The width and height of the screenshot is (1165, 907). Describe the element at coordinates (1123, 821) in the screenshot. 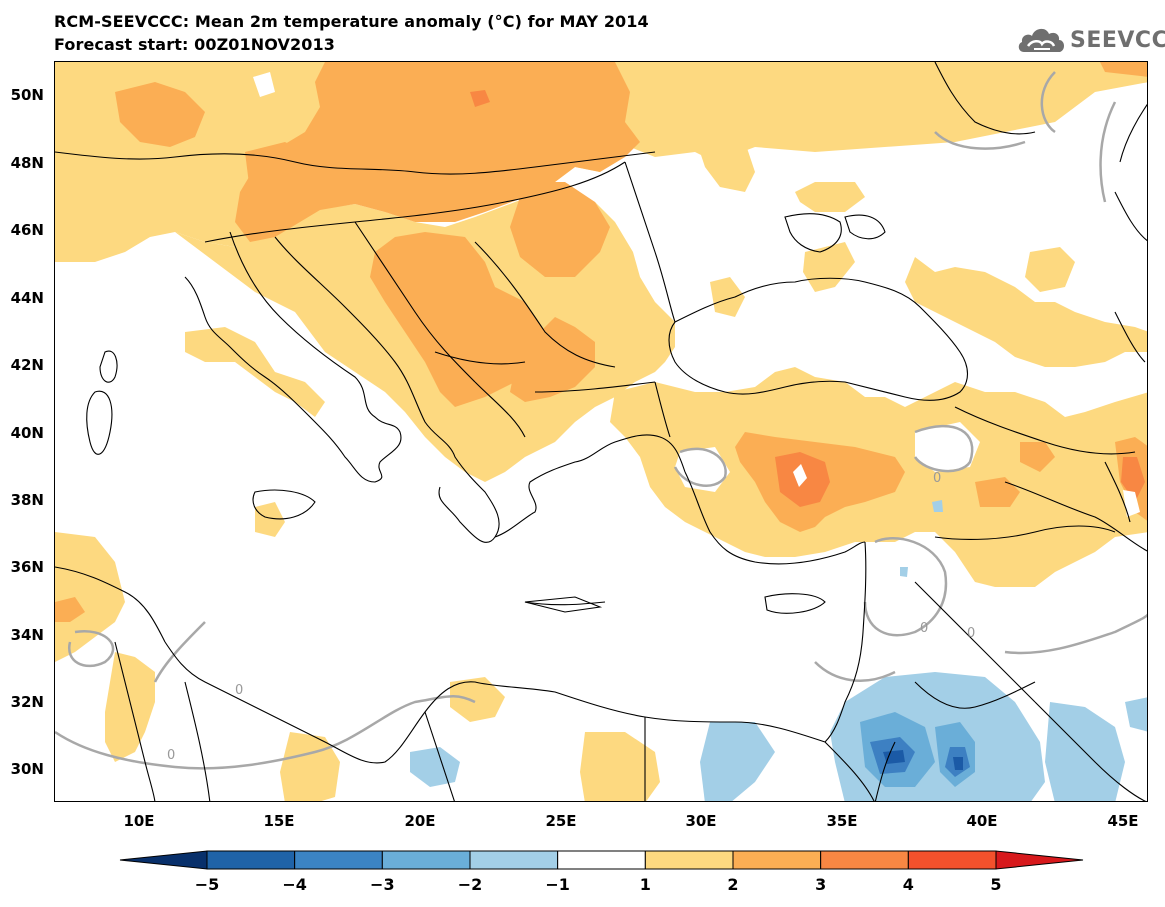

I see `lon-label: 45E` at that location.